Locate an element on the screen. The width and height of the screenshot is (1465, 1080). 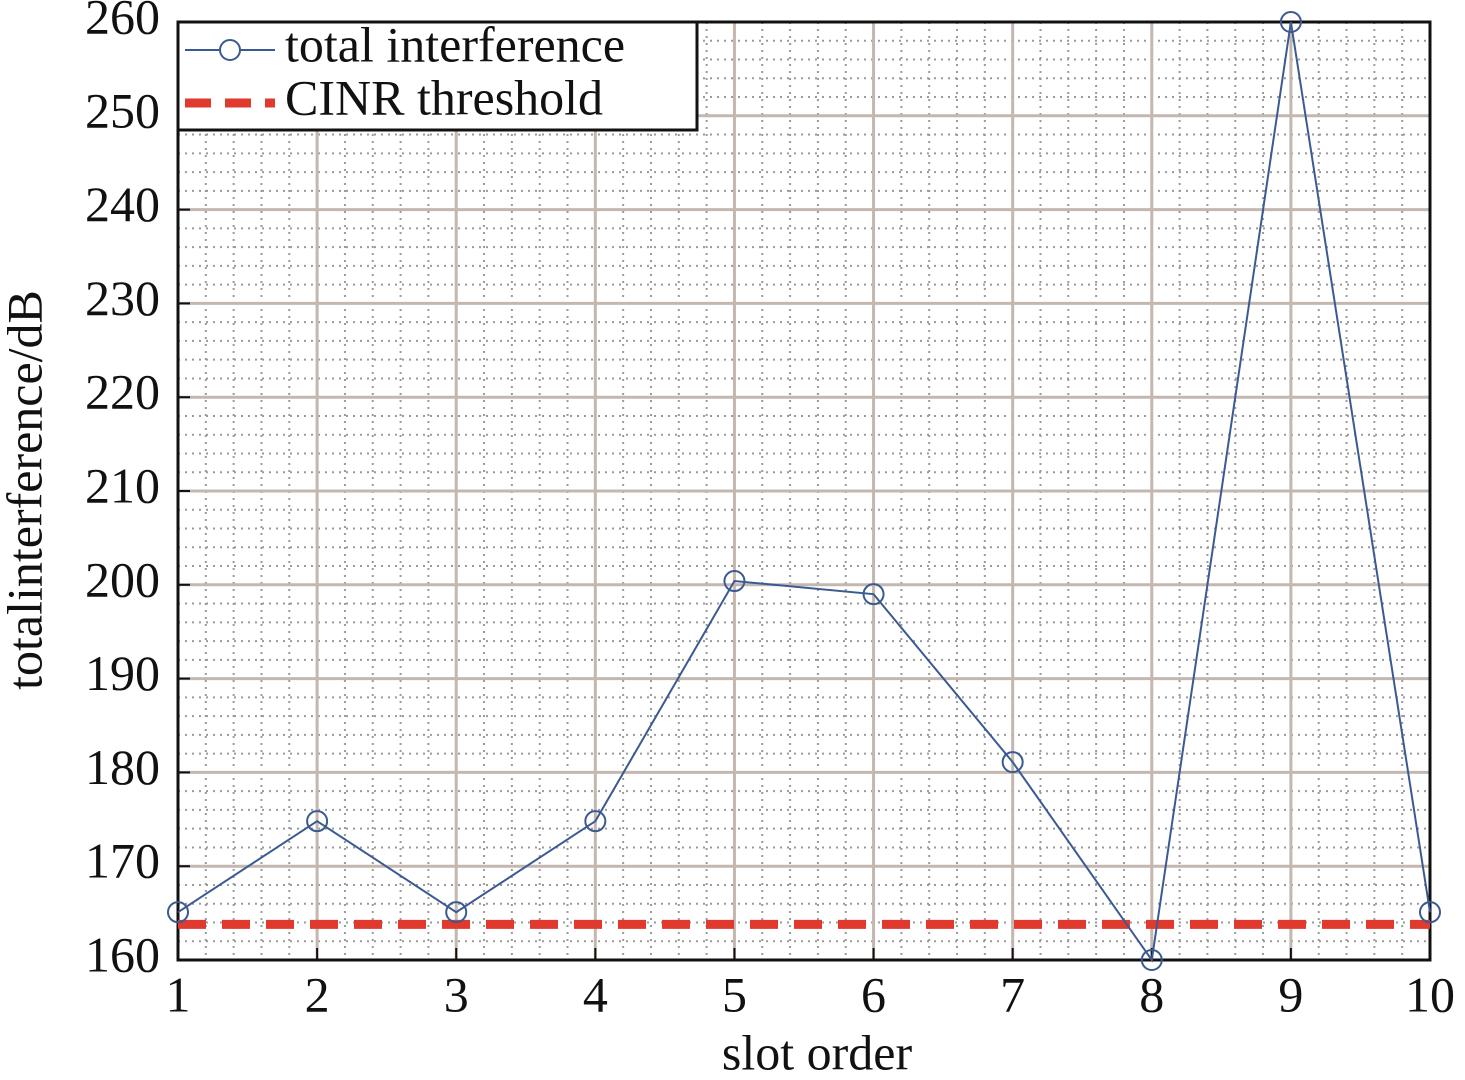
legend-box is located at coordinates (437, 76).